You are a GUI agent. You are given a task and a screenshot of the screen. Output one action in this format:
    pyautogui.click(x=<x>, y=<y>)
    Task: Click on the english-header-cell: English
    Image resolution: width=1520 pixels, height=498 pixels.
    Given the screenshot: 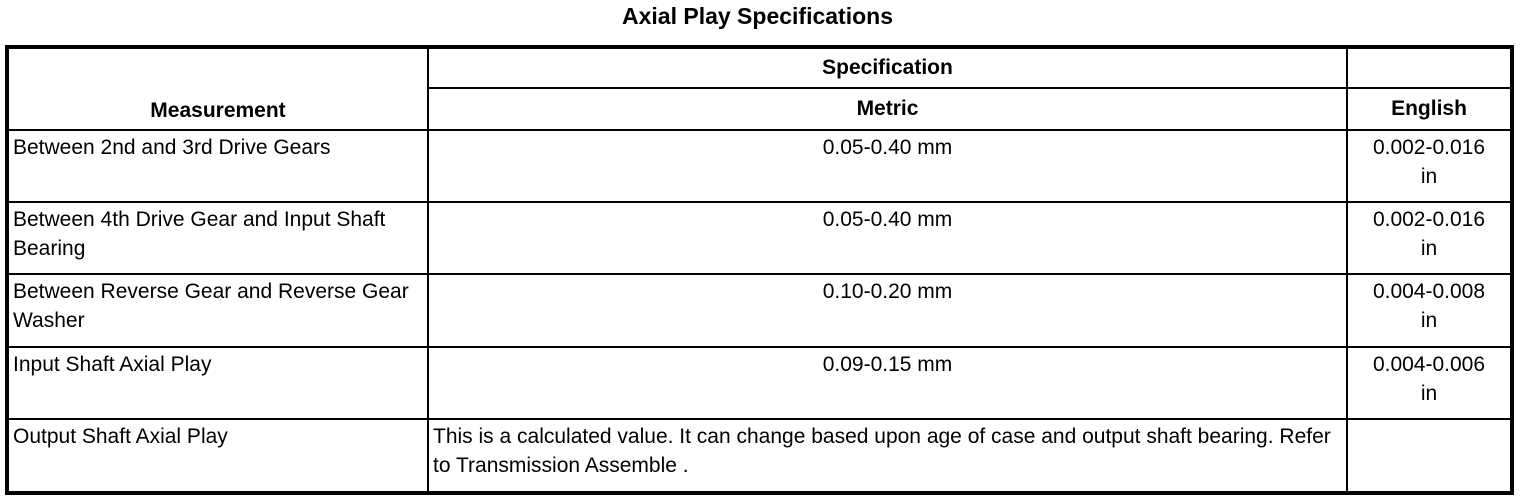 What is the action you would take?
    pyautogui.click(x=1429, y=109)
    